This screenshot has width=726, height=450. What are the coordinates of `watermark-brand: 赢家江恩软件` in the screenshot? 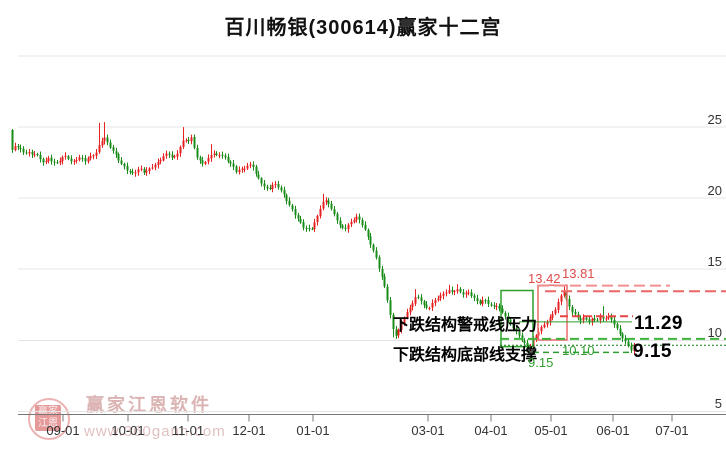 It's located at (149, 405).